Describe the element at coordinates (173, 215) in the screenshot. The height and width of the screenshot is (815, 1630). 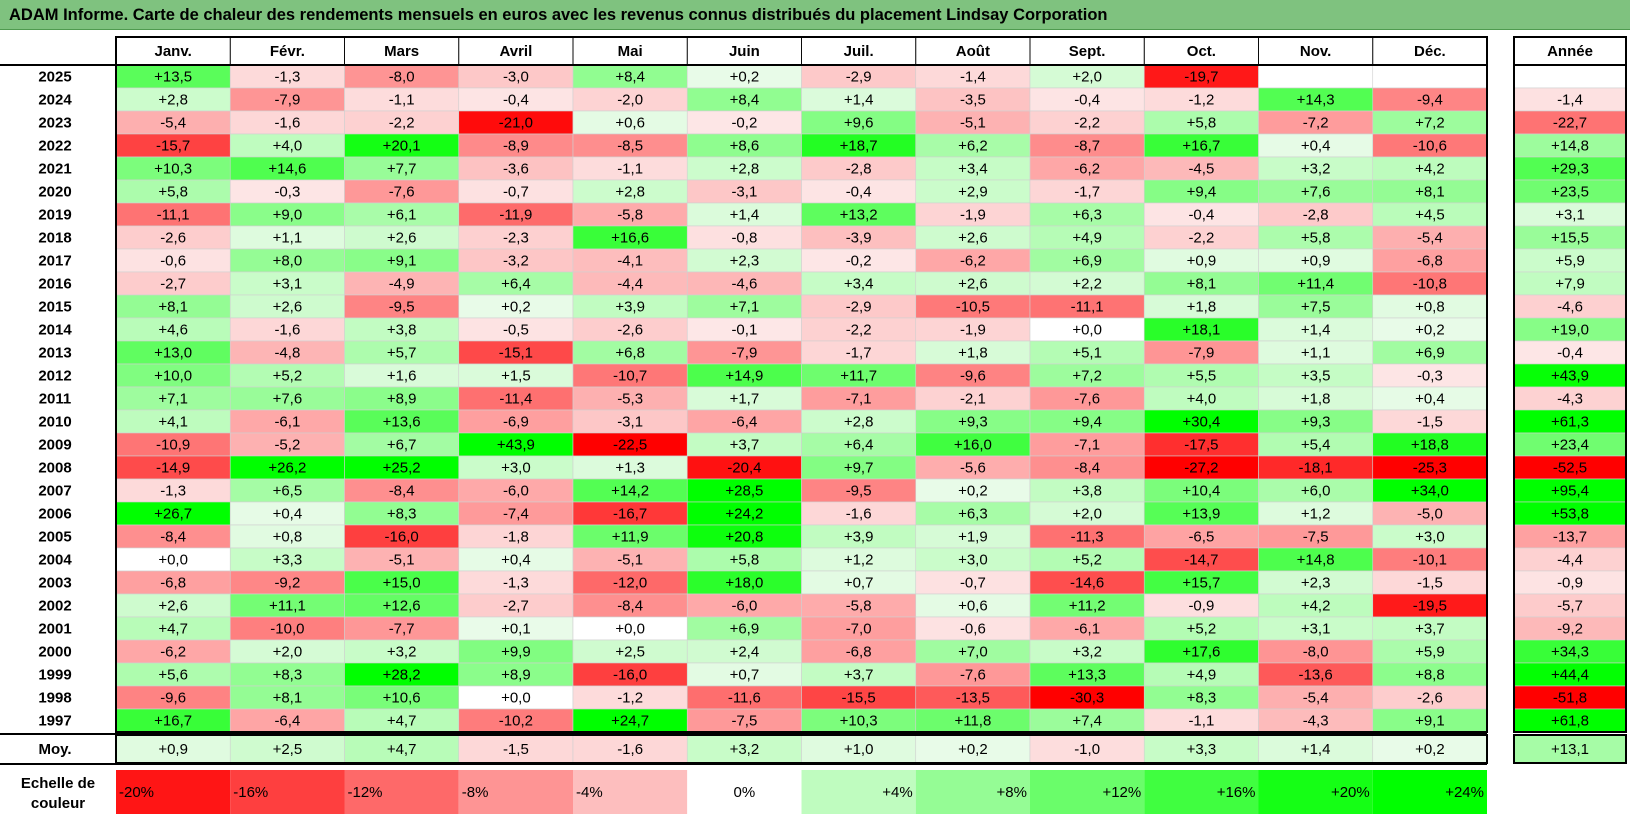
I see `cell-value: -11,1` at that location.